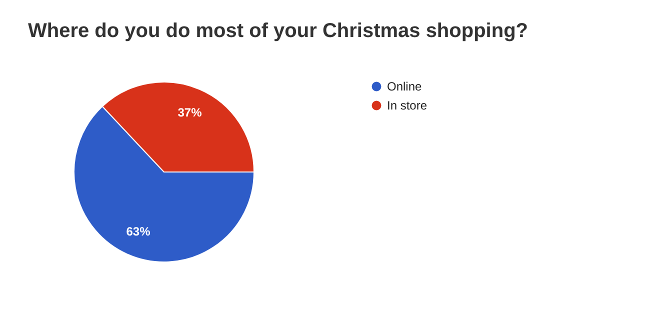  I want to click on legend-label: In store, so click(407, 105).